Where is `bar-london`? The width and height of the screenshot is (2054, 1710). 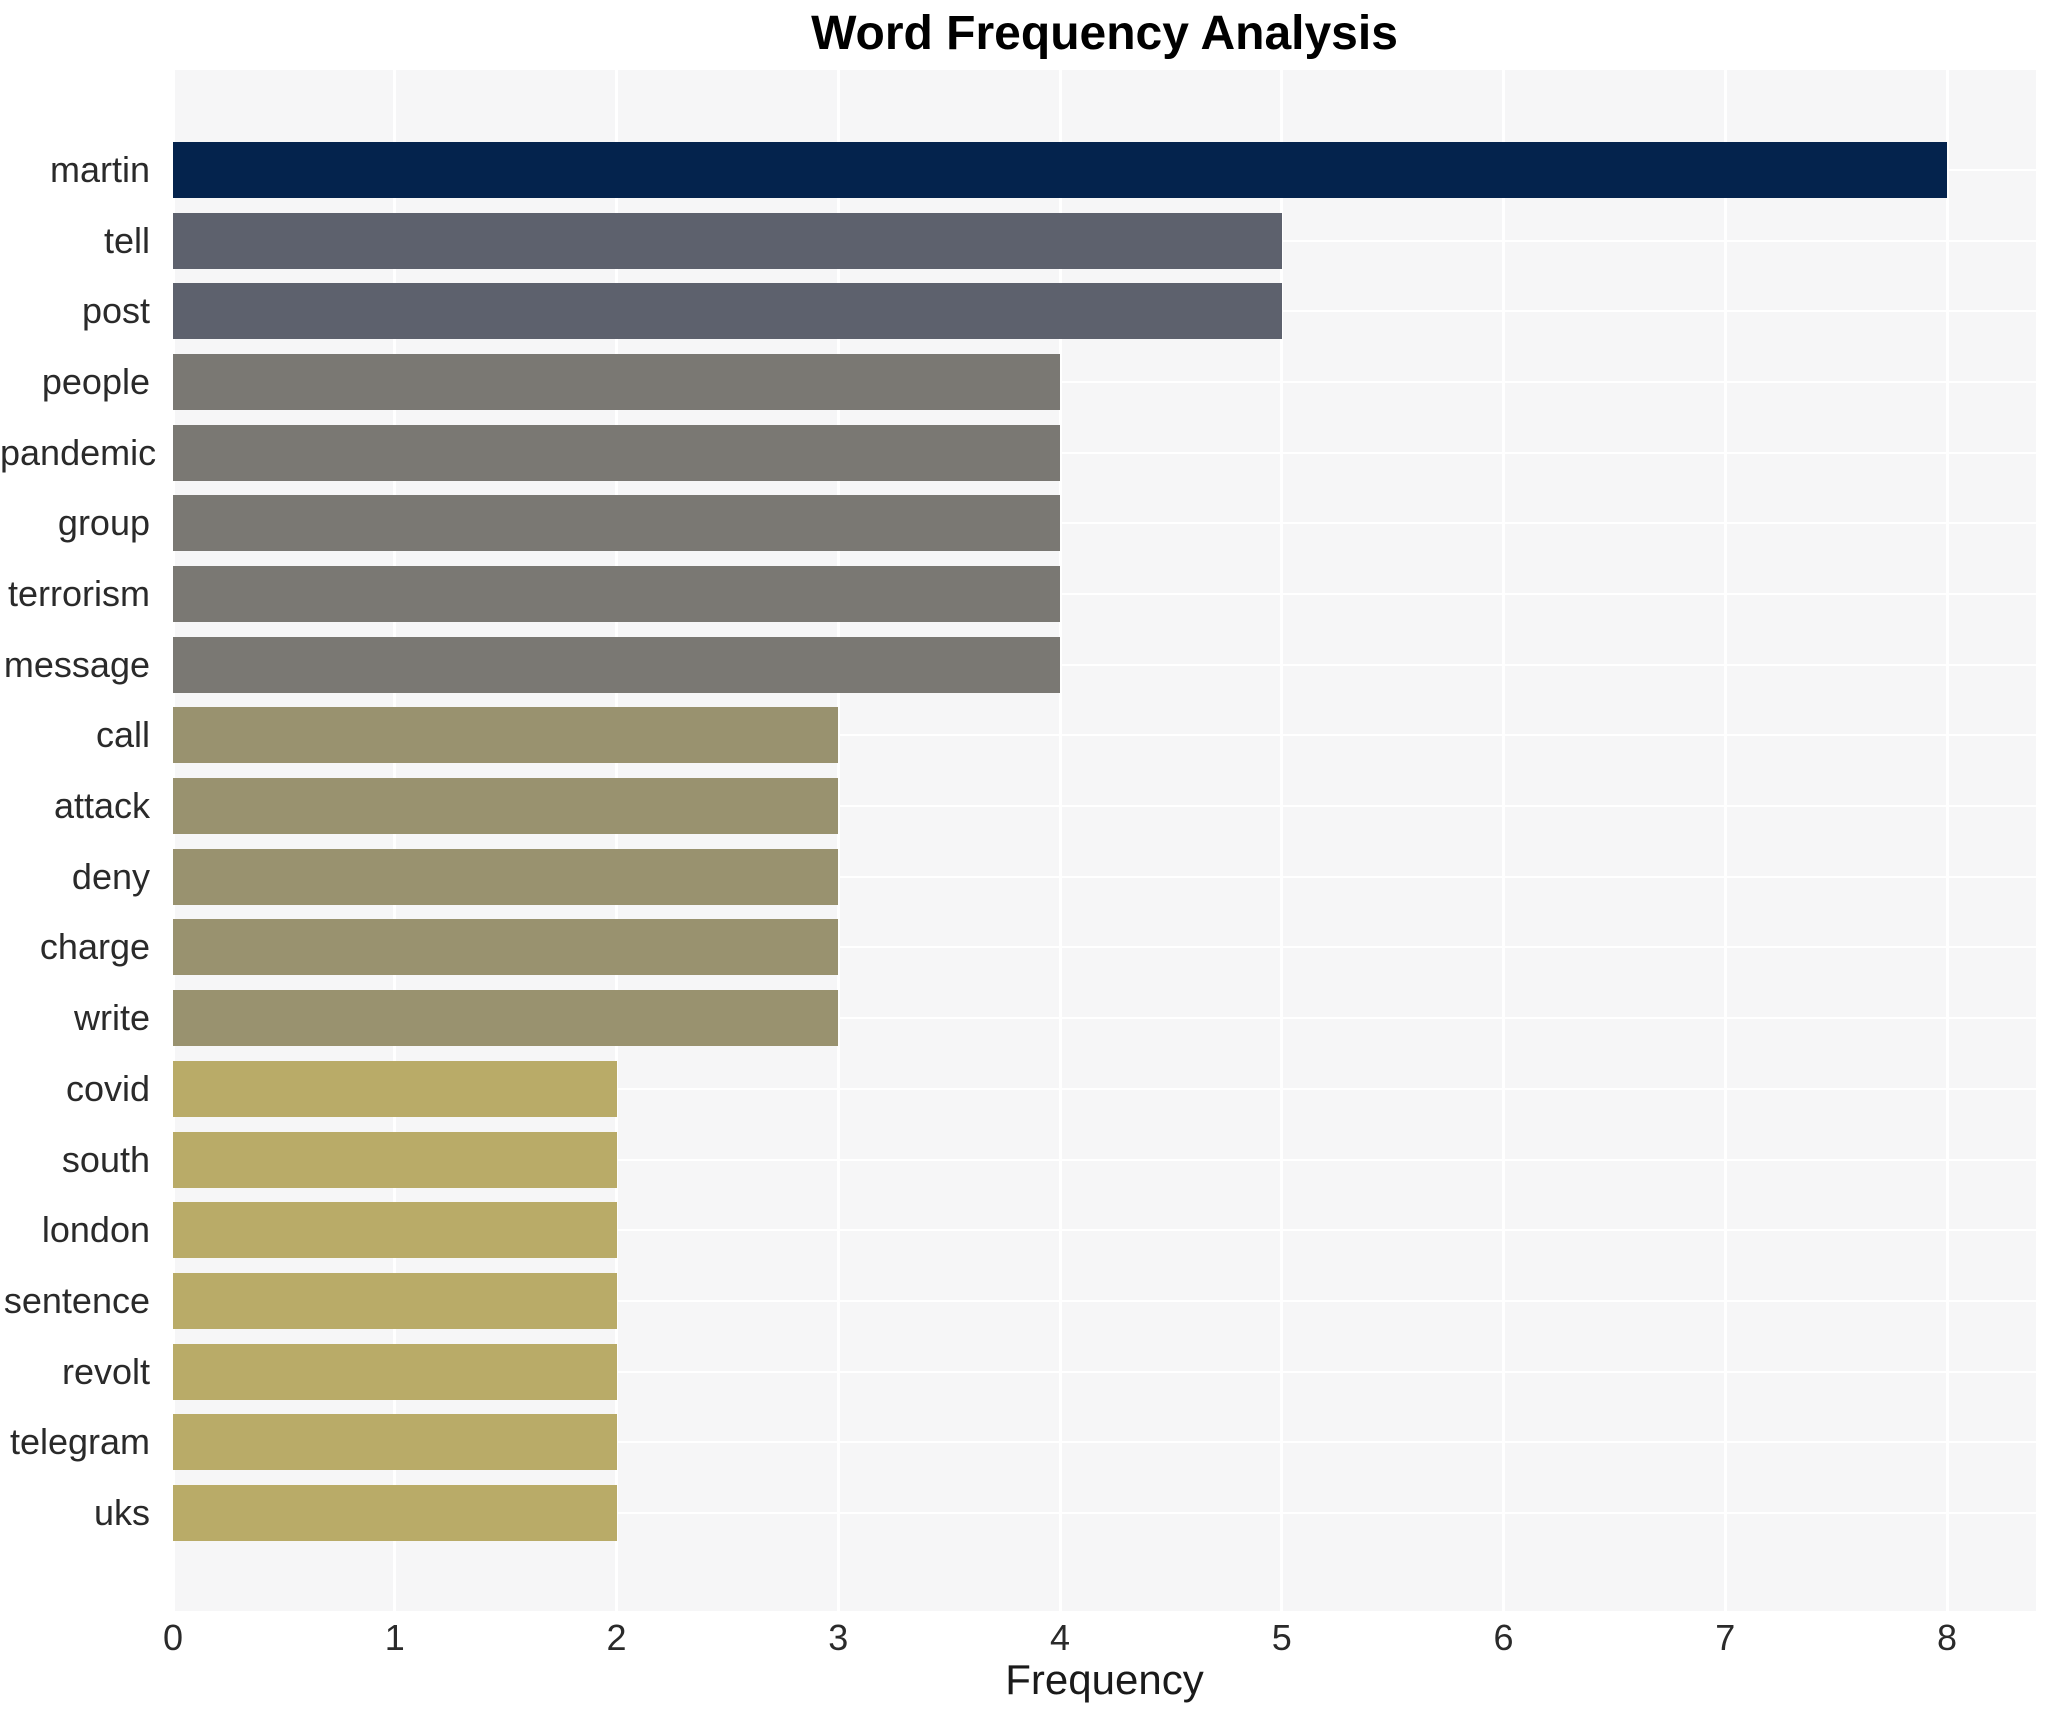
bar-london is located at coordinates (395, 1230).